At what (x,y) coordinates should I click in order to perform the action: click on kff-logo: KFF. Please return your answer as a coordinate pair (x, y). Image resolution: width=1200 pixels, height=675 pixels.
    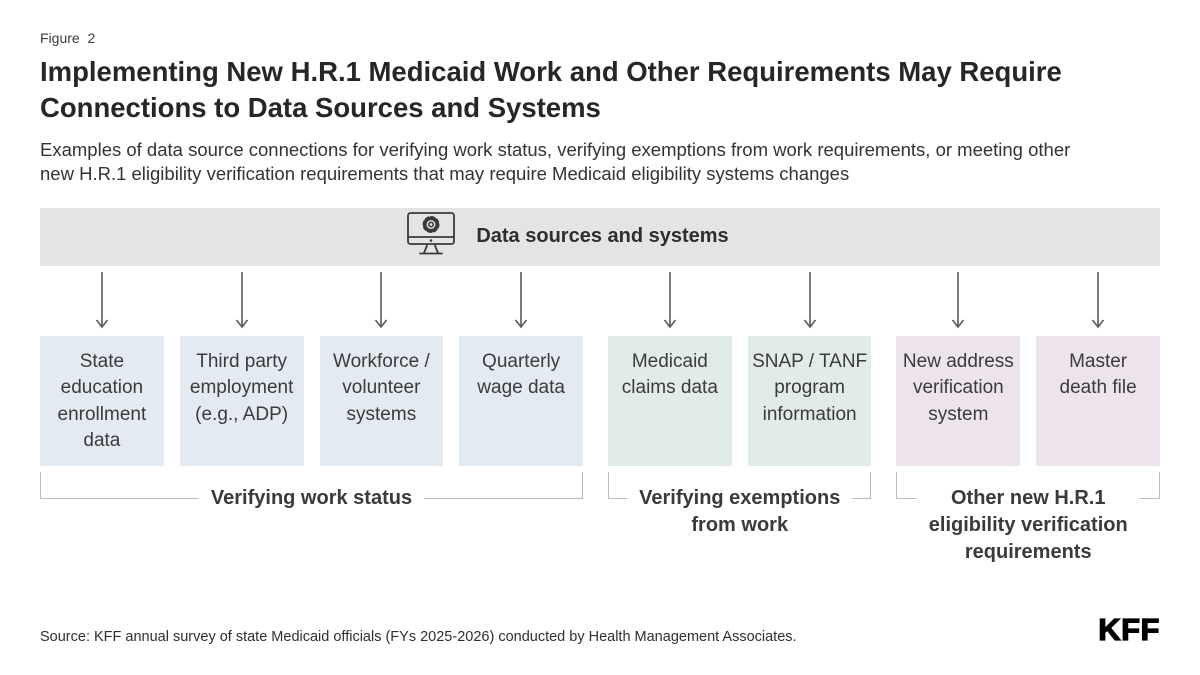
    Looking at the image, I should click on (1129, 629).